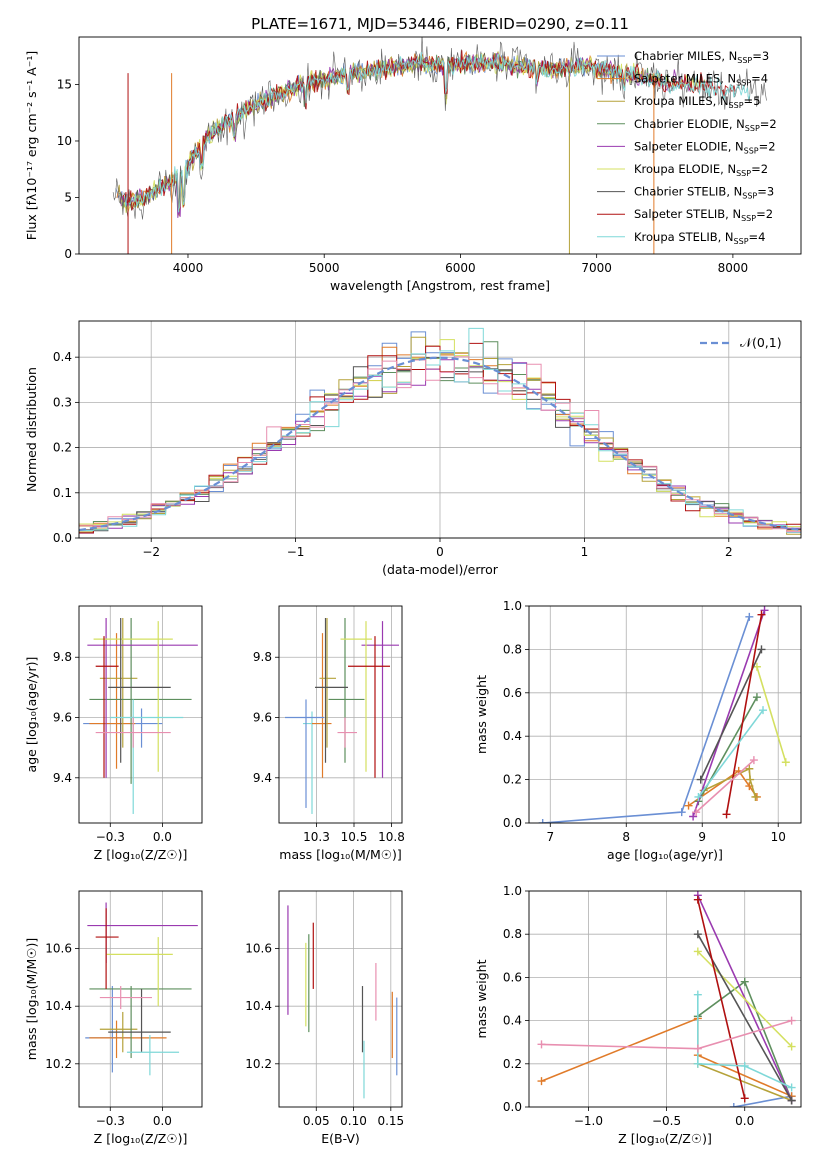 Image resolution: width=819 pixels, height=1170 pixels. Describe the element at coordinates (512, 934) in the screenshot. I see `y-tick-label: 0.8` at that location.